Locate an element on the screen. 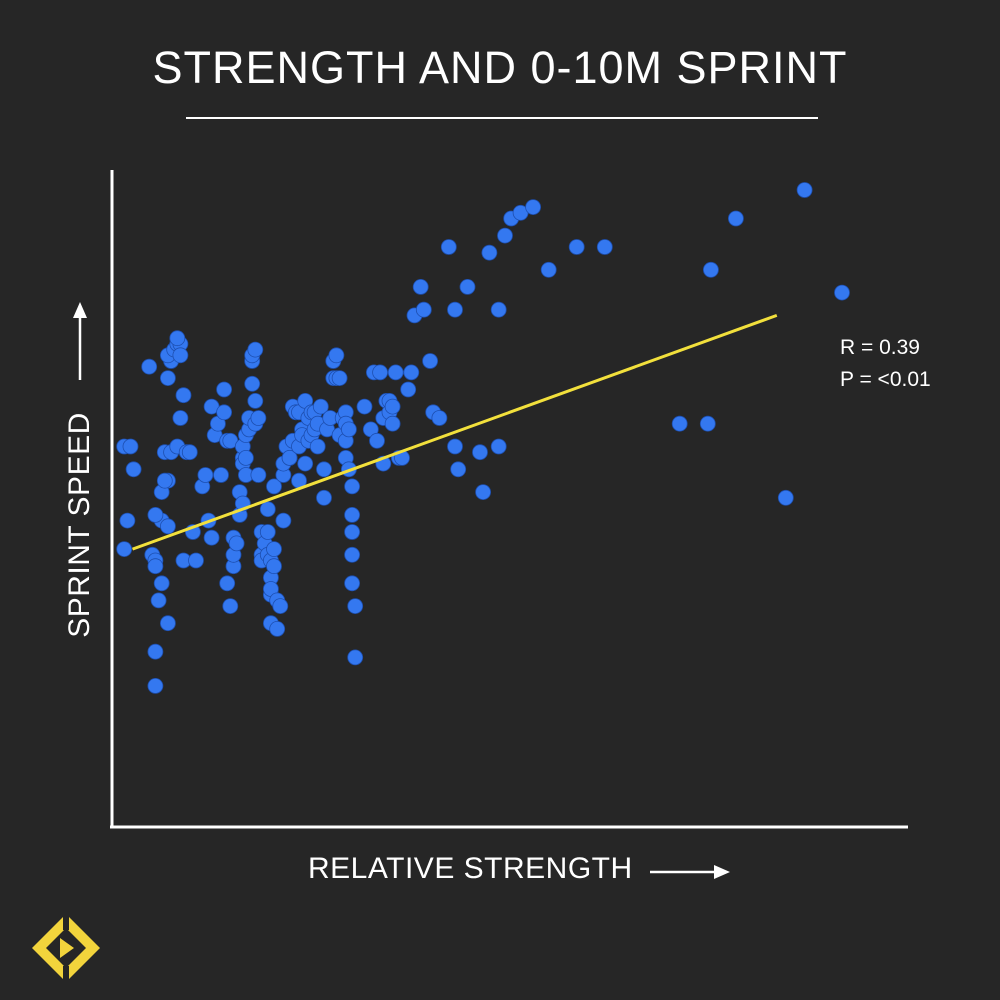  x-axis-label: RELATIVE STRENGTH is located at coordinates (470, 868).